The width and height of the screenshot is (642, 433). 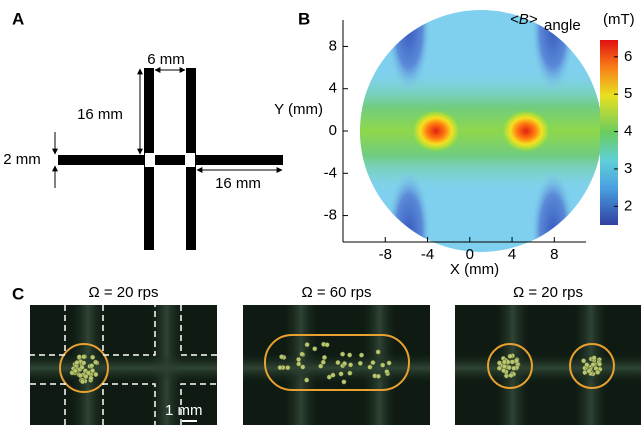 What do you see at coordinates (123, 365) in the screenshot?
I see `guide` at bounding box center [123, 365].